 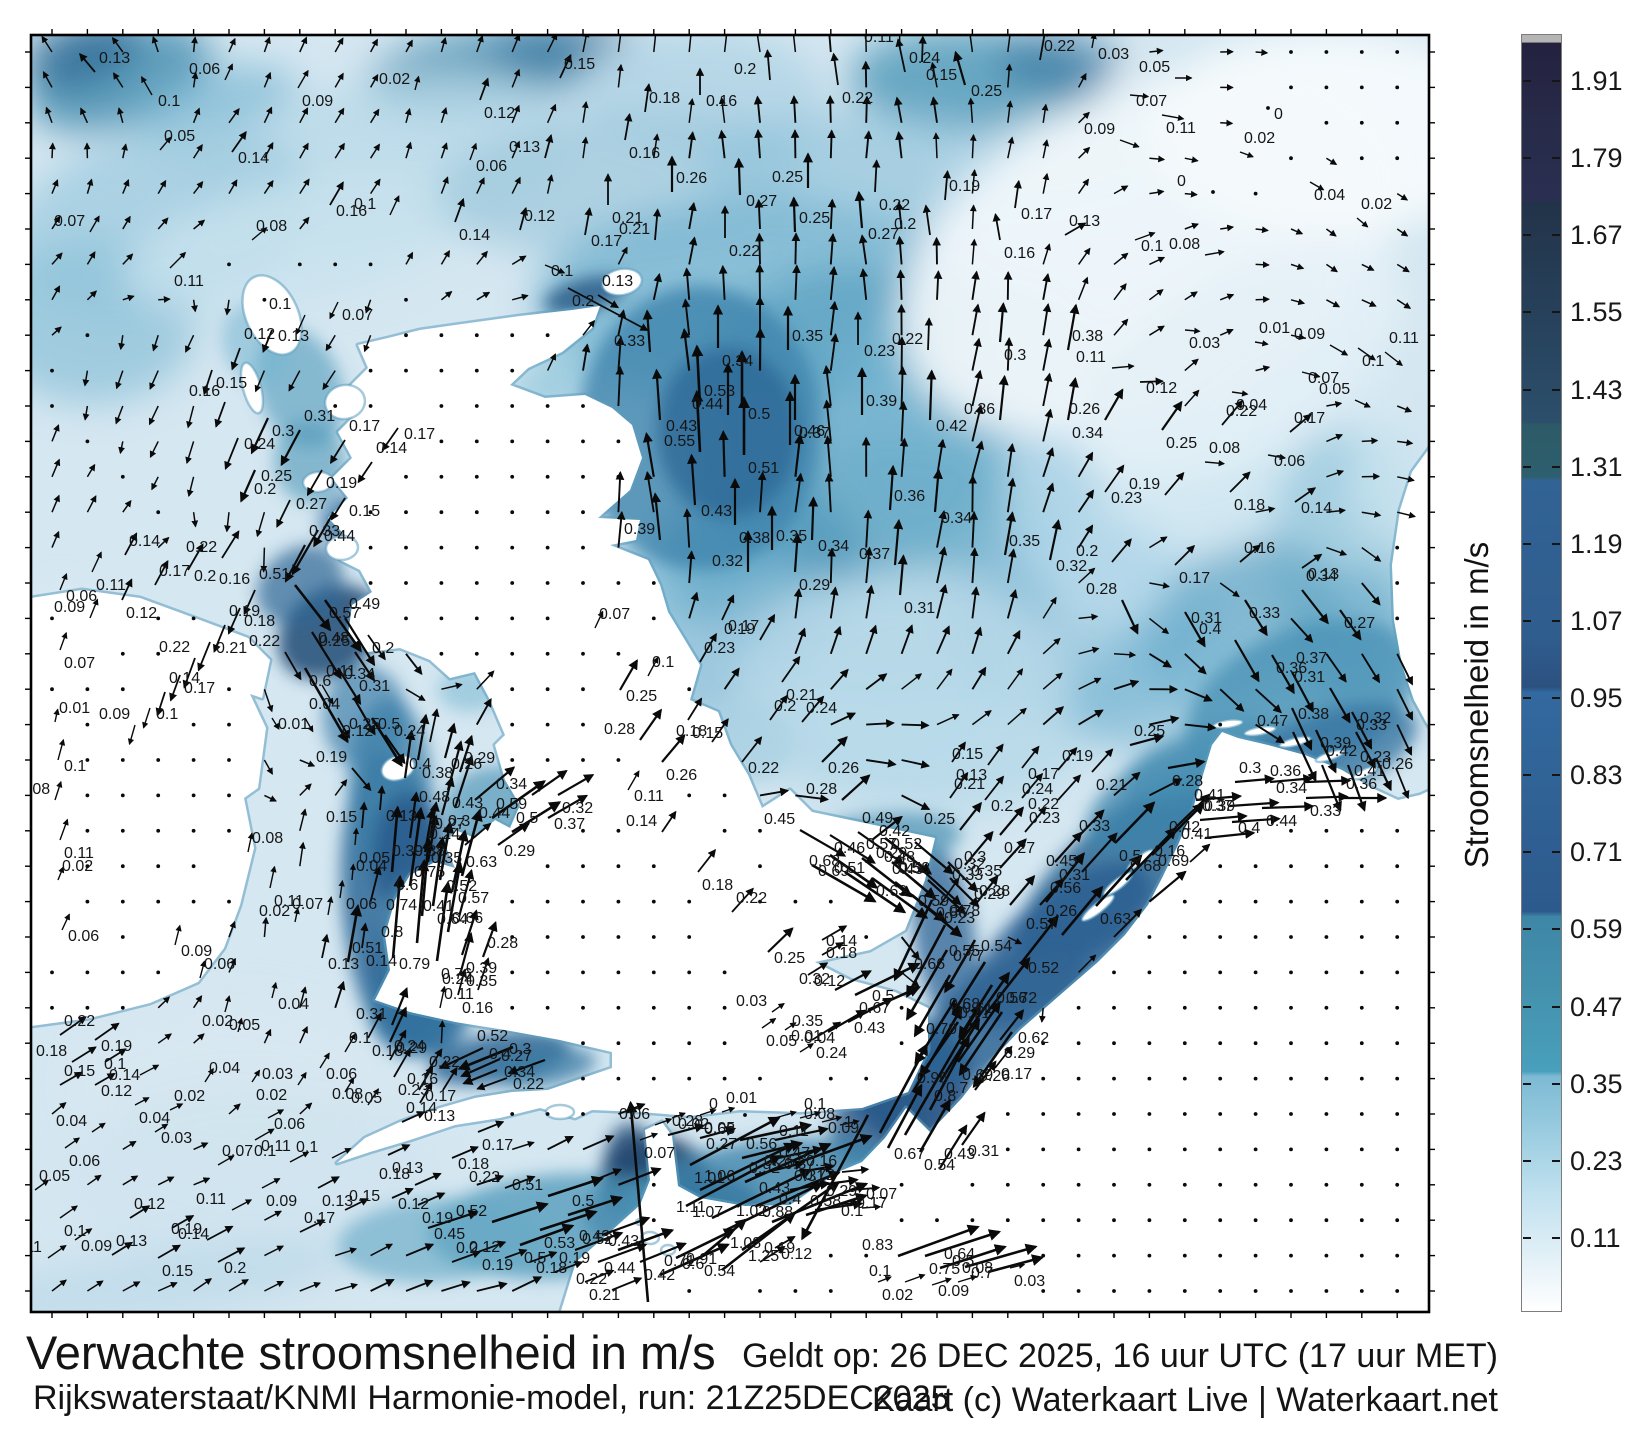 I want to click on vector-value-label: 0.17, so click(x=1016, y=1074).